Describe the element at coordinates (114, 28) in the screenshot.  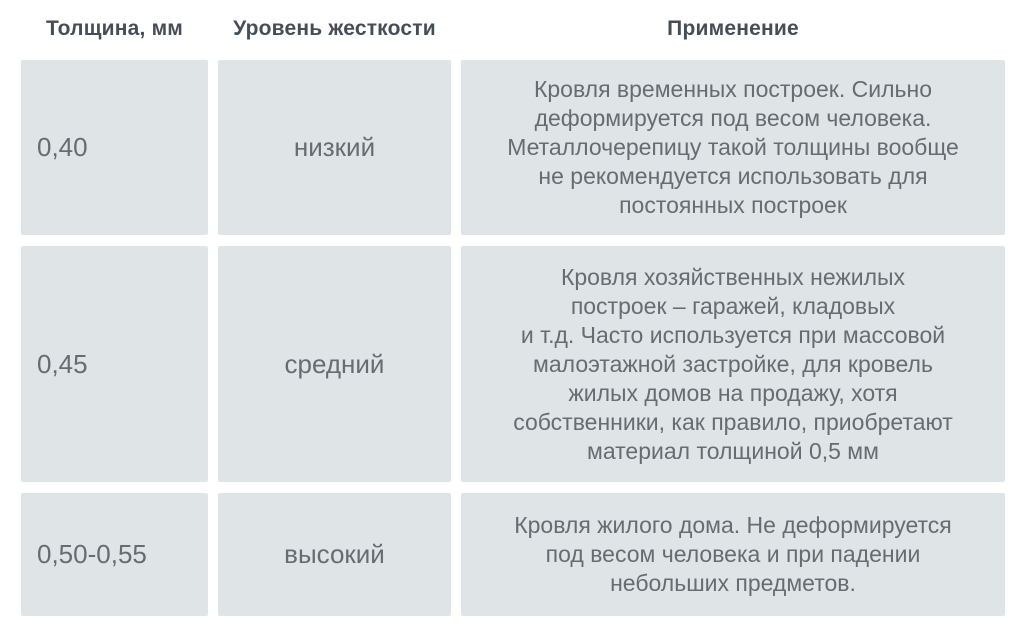
I see `column-header-thickness: Толщина, мм` at that location.